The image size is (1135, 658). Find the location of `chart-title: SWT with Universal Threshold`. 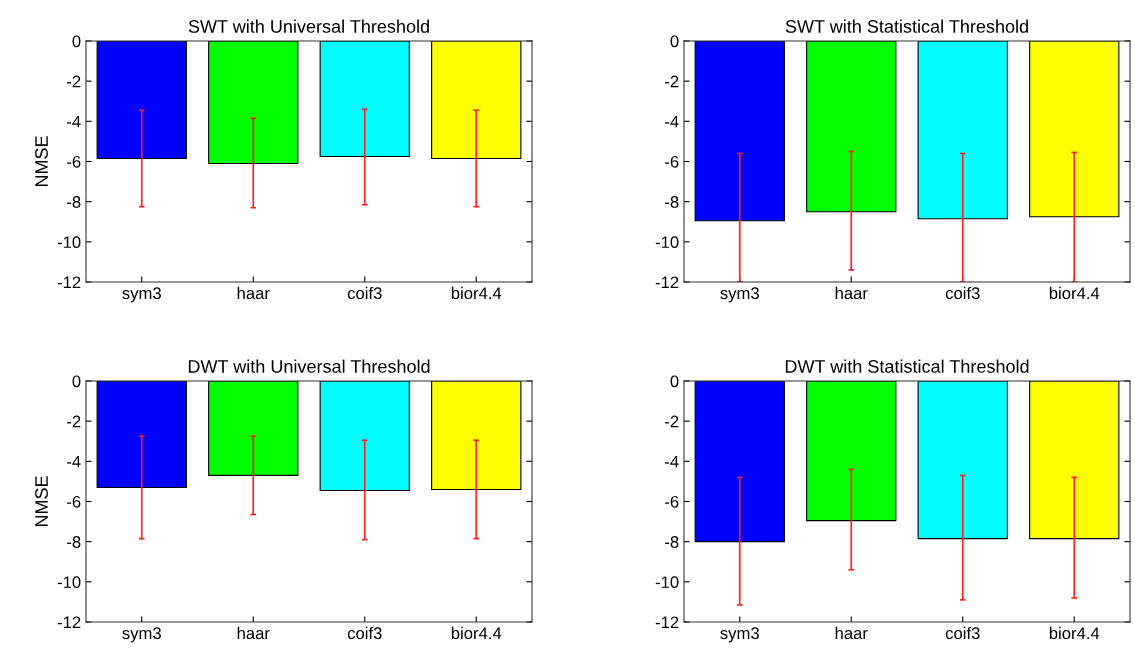

chart-title: SWT with Universal Threshold is located at coordinates (308, 26).